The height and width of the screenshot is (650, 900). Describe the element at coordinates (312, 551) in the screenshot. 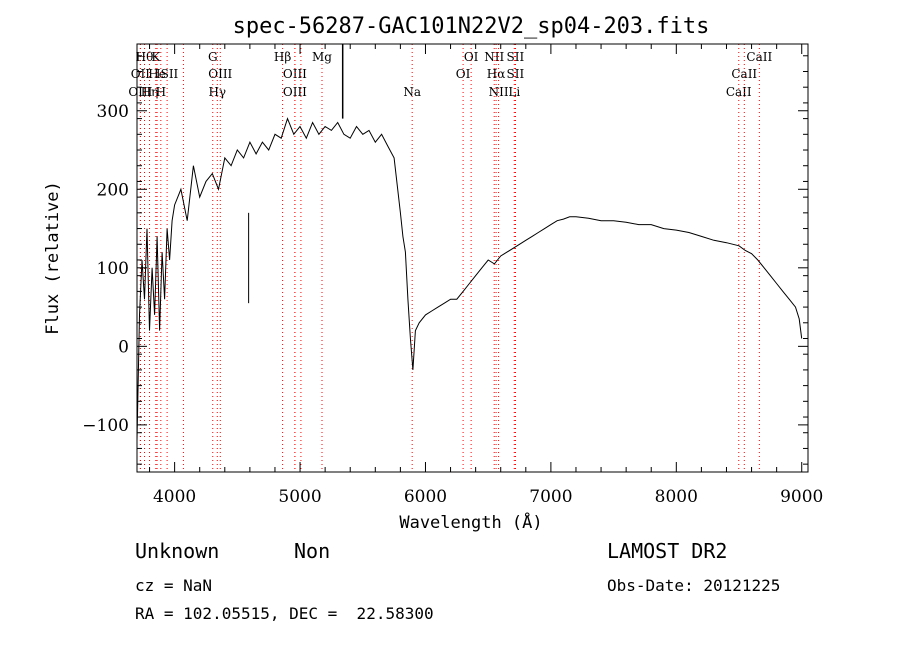

I see `subclass-label: Non` at that location.